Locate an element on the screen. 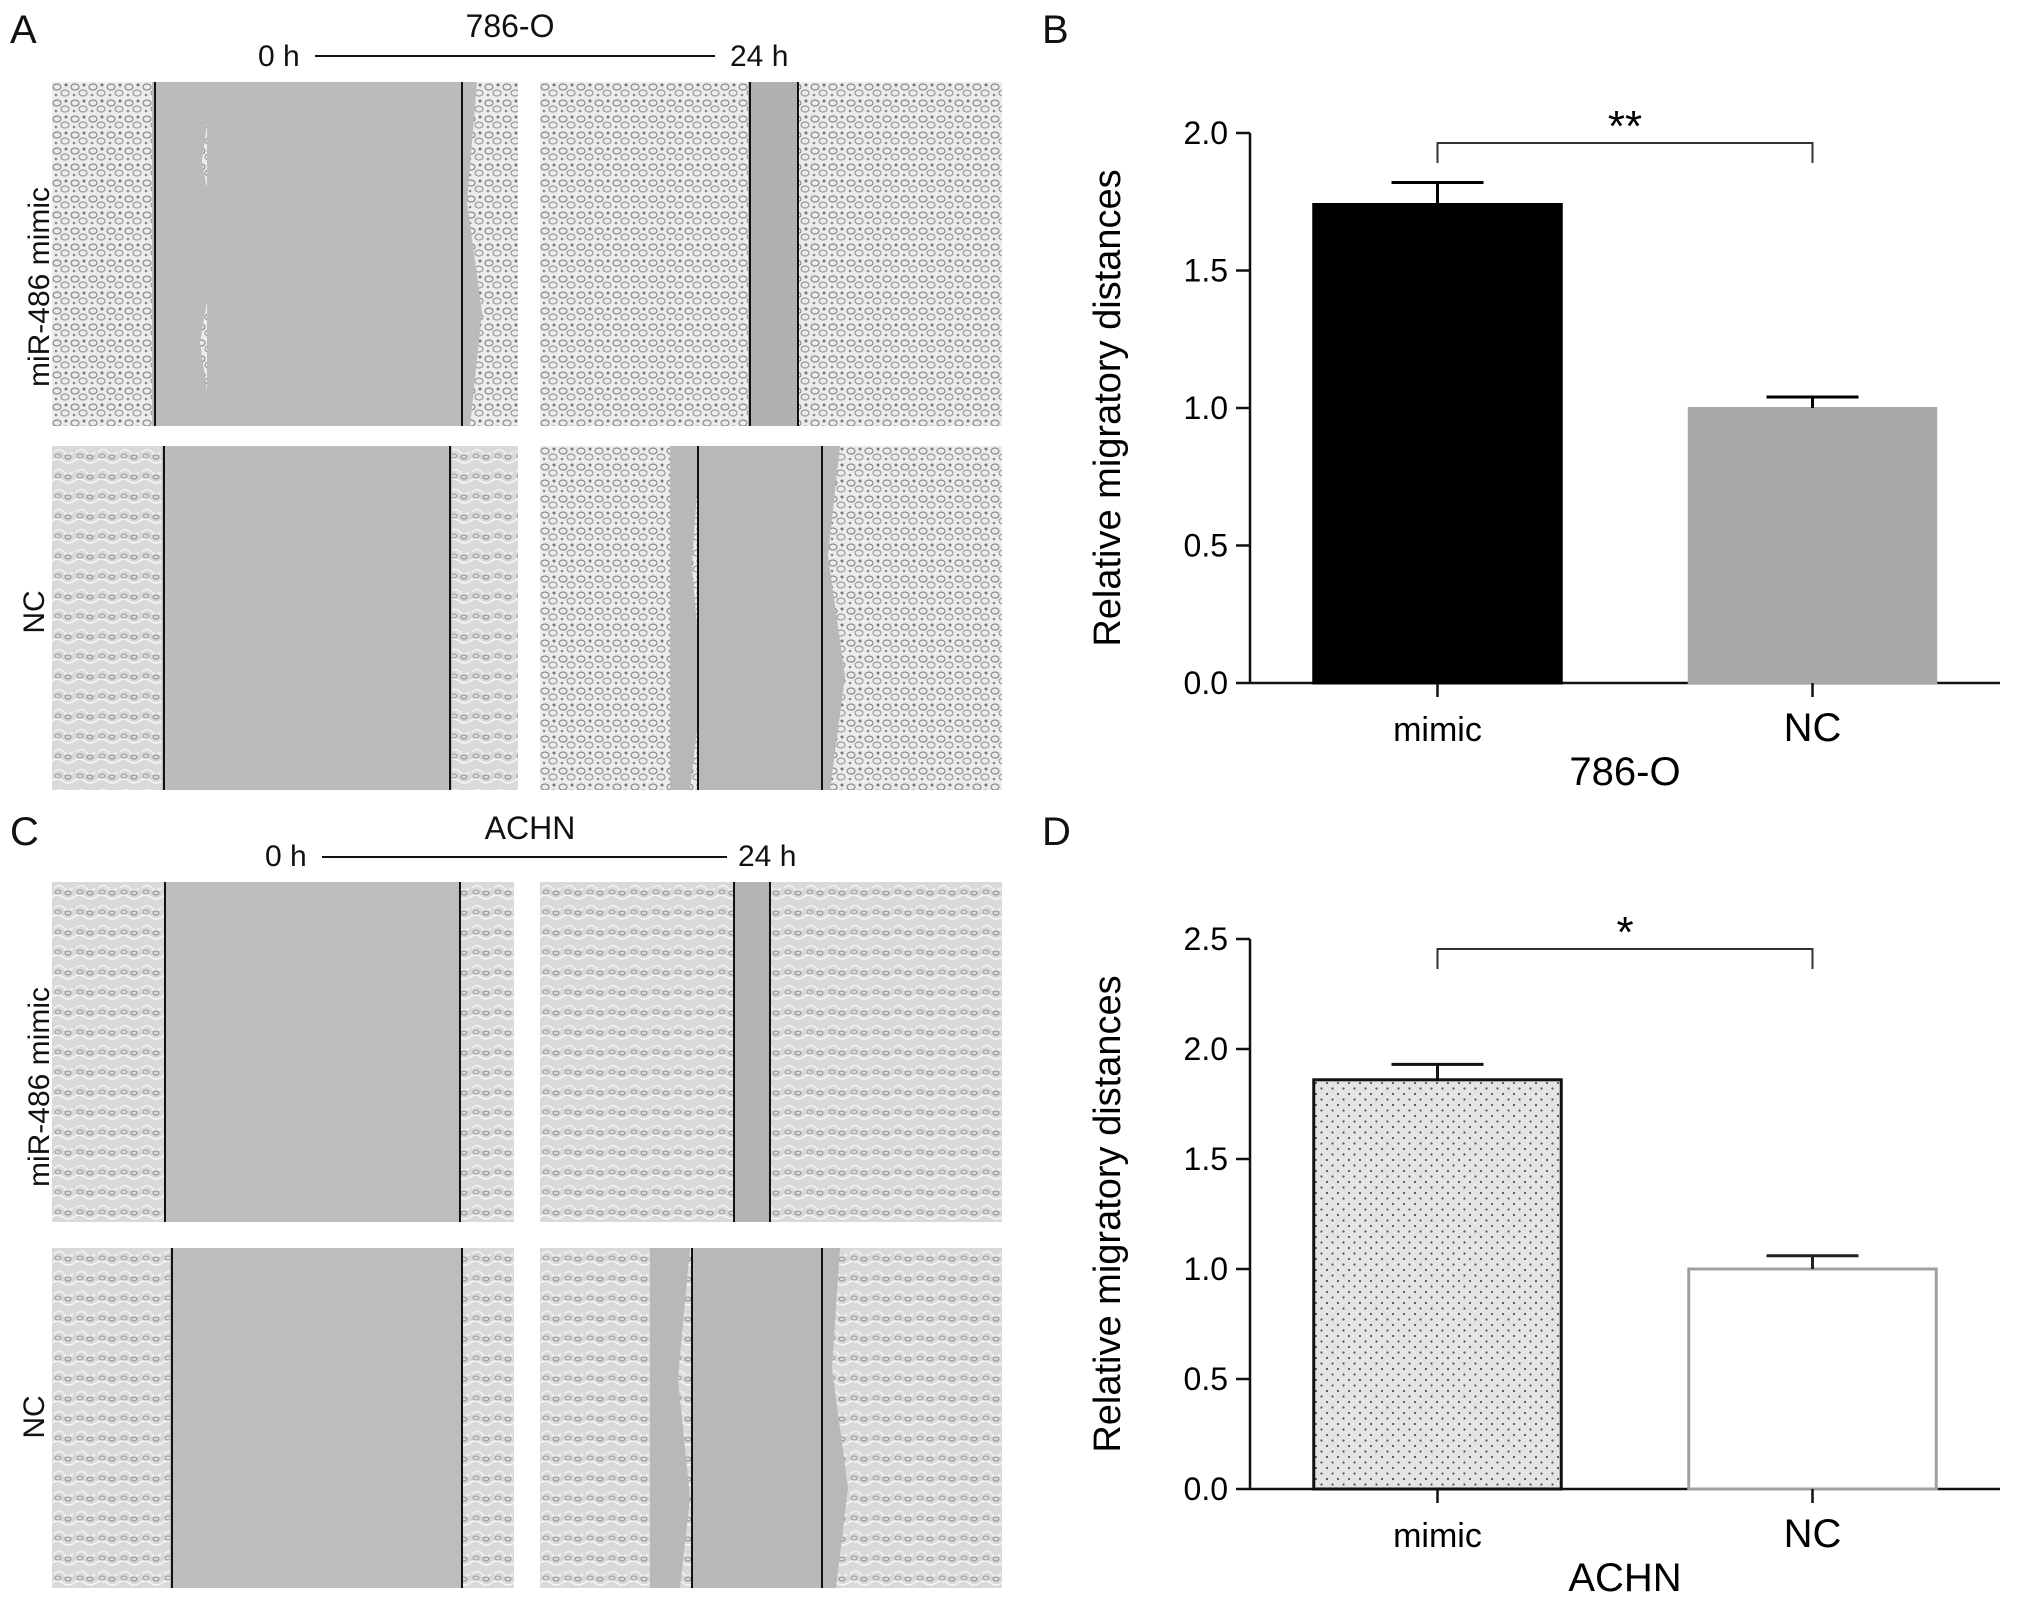  micrograph-c-mimic-24h is located at coordinates (771, 1052).